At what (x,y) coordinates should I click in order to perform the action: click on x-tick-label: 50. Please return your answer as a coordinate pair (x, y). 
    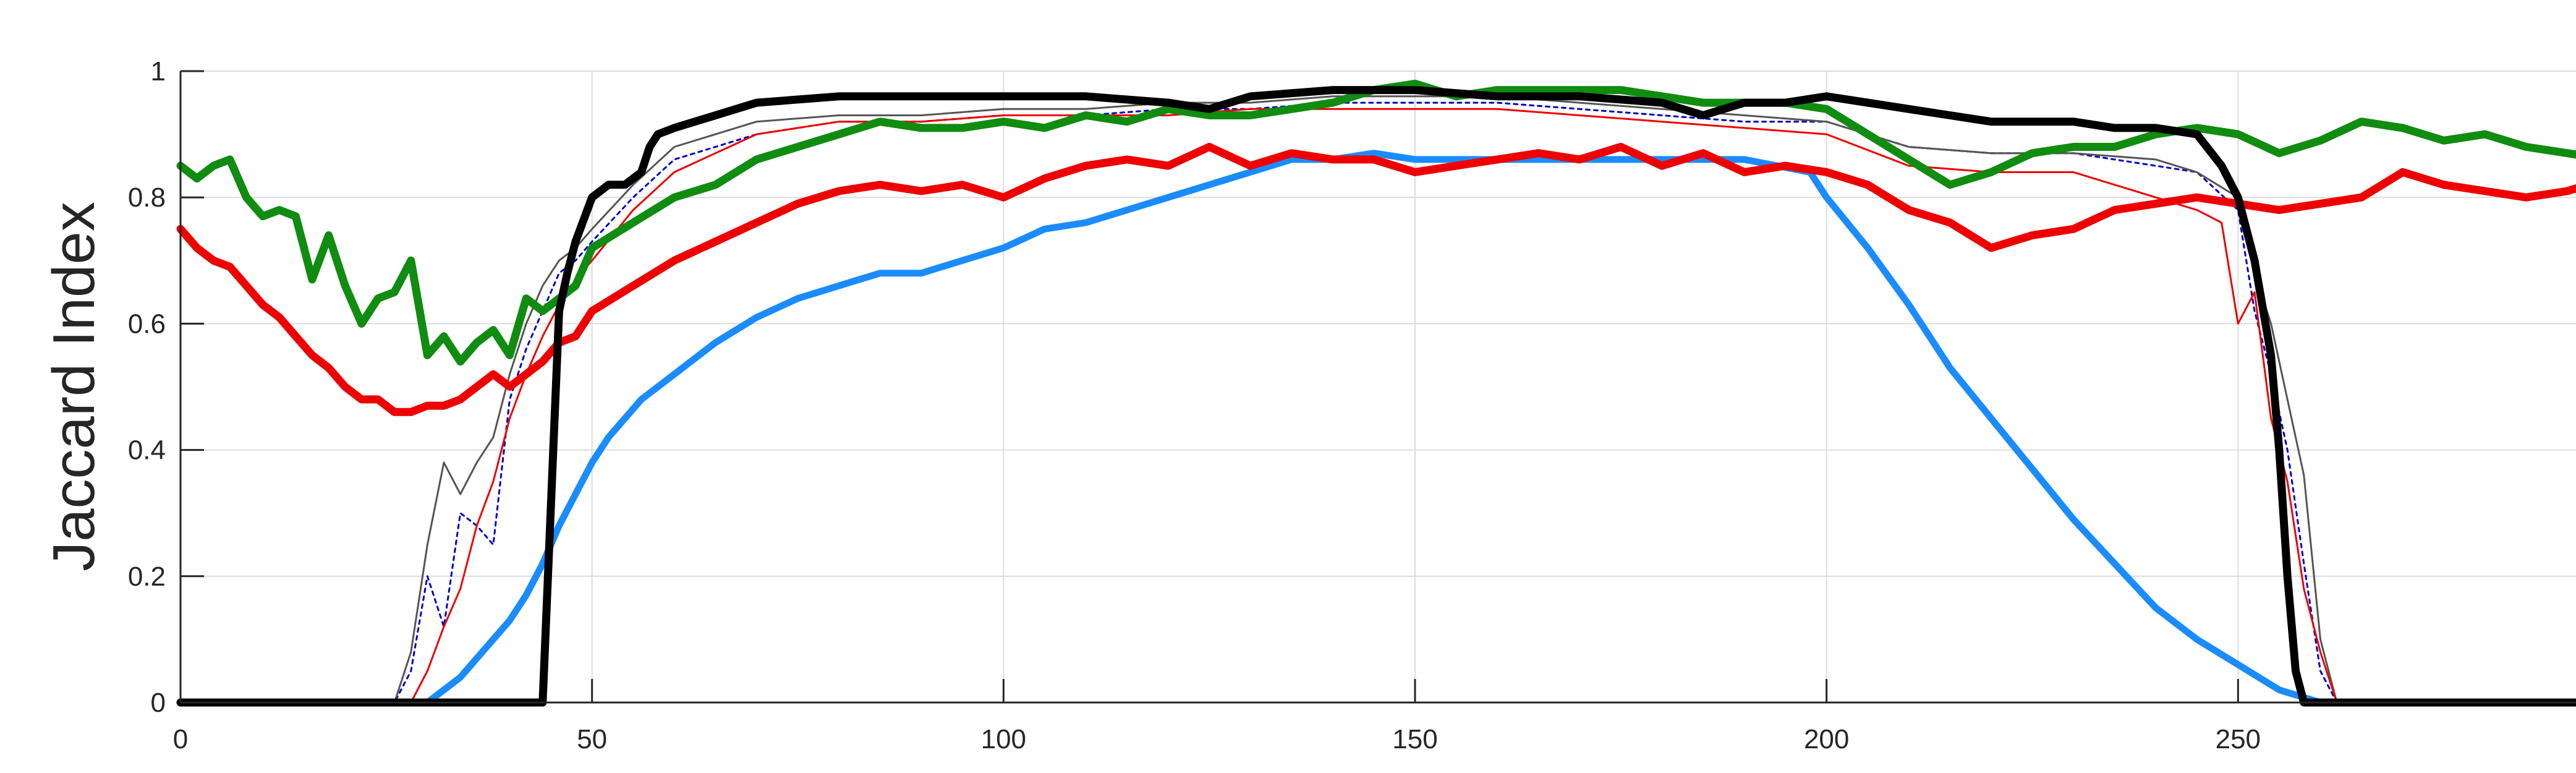
    Looking at the image, I should click on (592, 739).